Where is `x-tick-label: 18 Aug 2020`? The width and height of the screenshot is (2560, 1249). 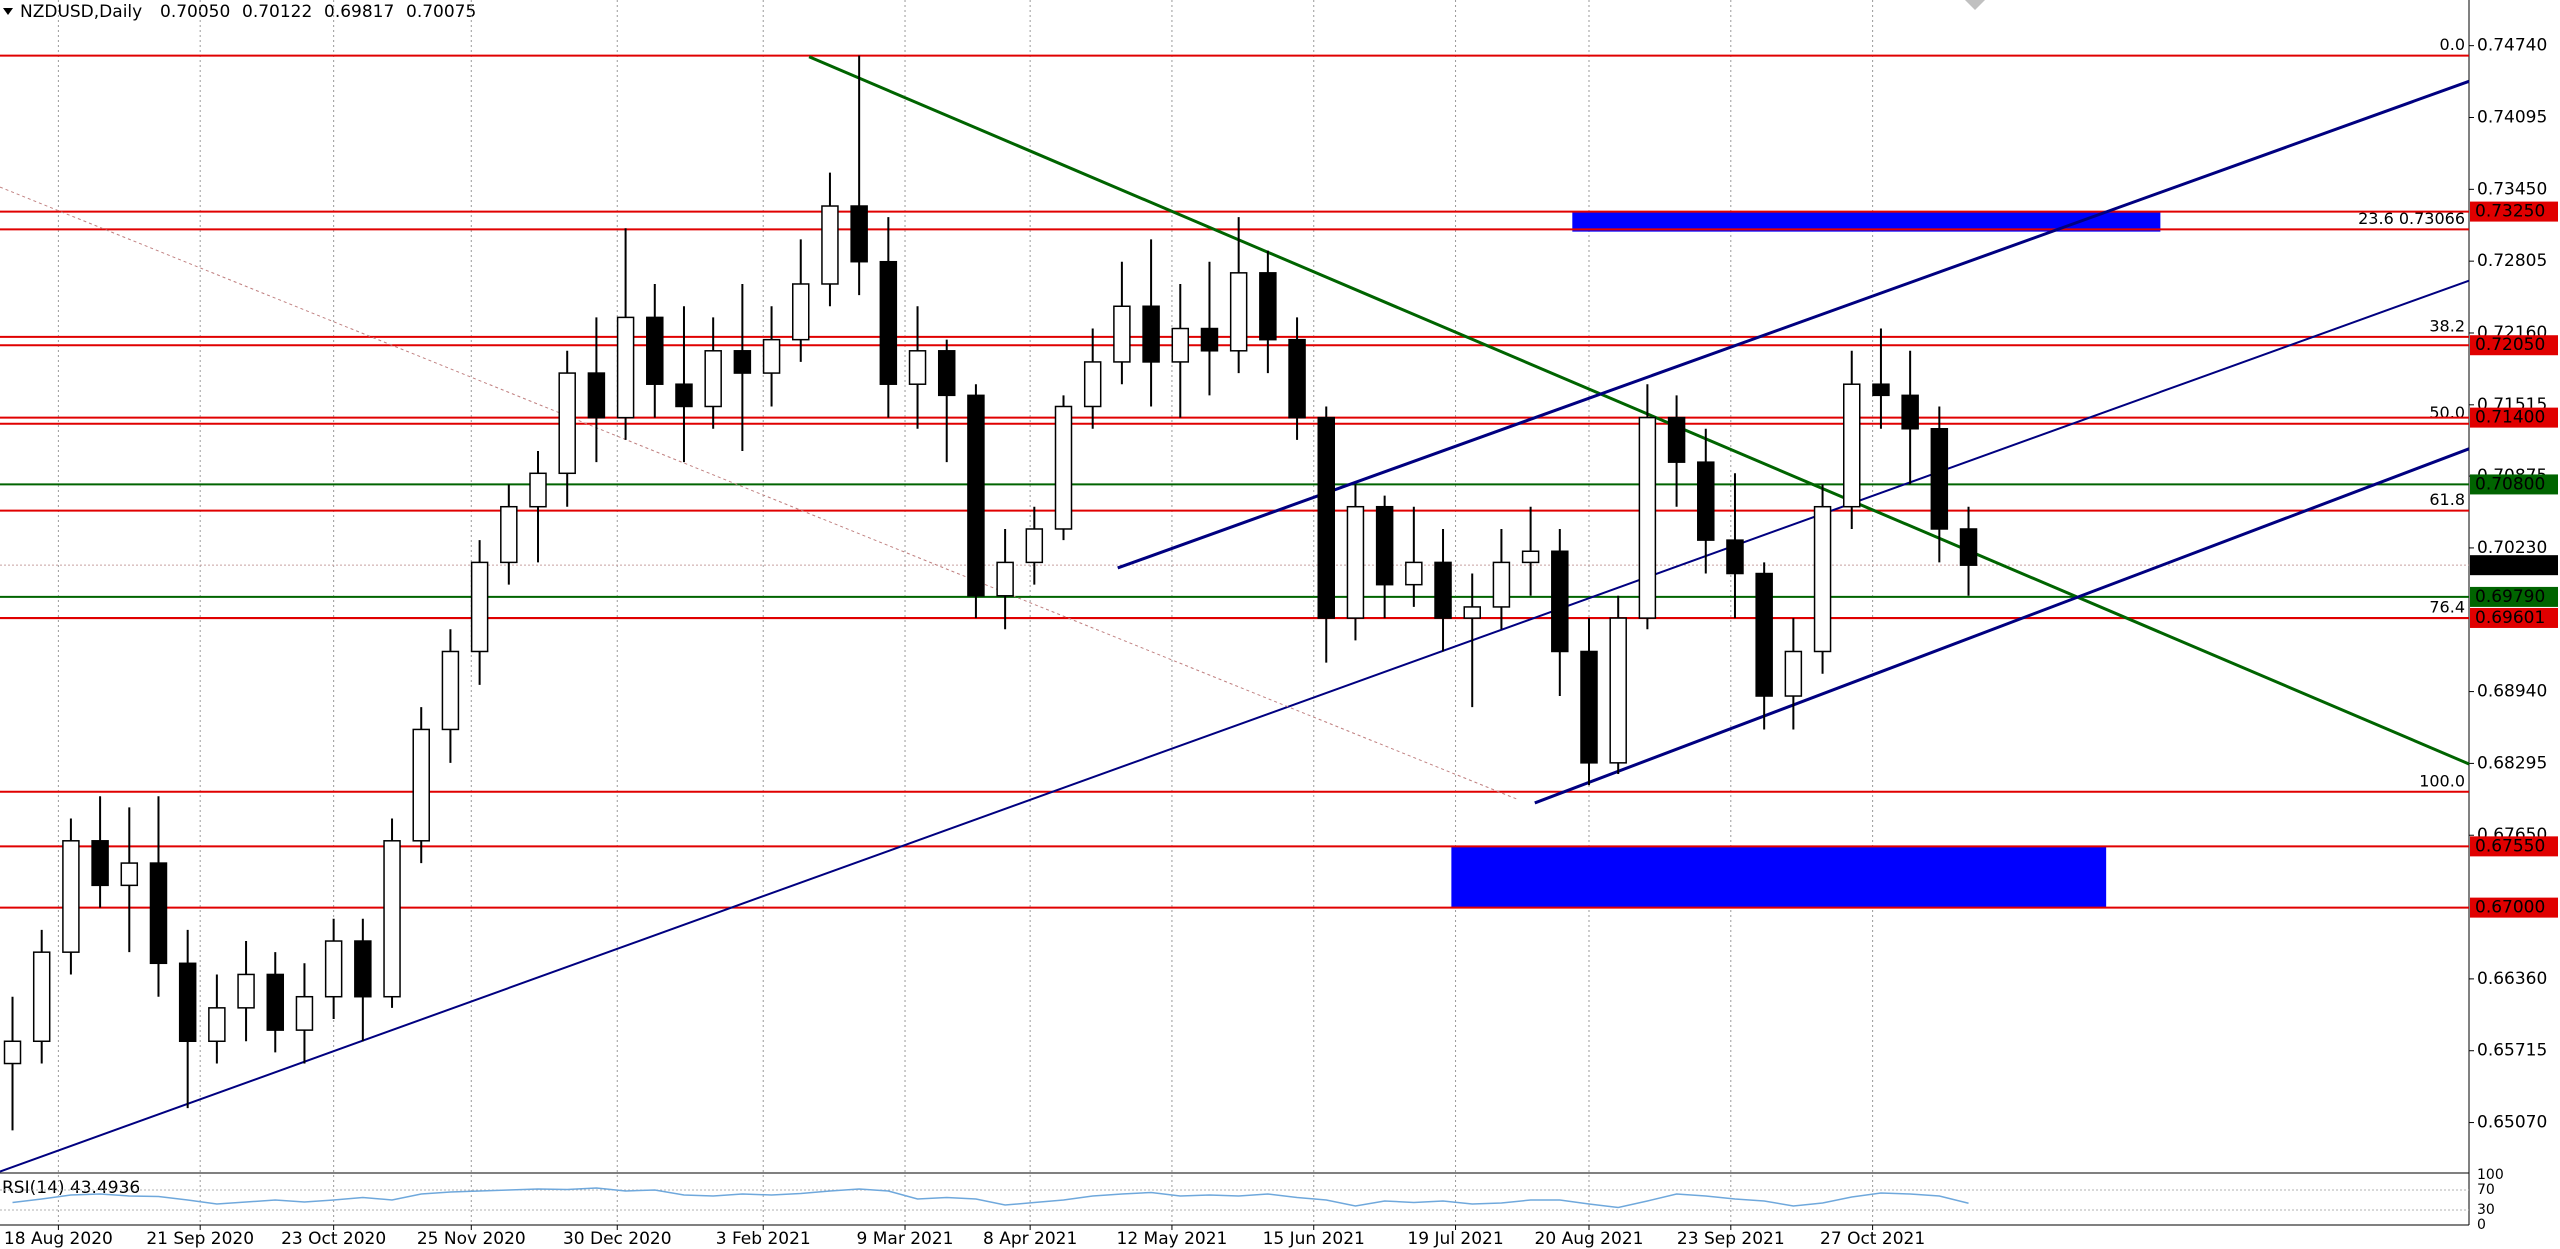
x-tick-label: 18 Aug 2020 is located at coordinates (58, 1239).